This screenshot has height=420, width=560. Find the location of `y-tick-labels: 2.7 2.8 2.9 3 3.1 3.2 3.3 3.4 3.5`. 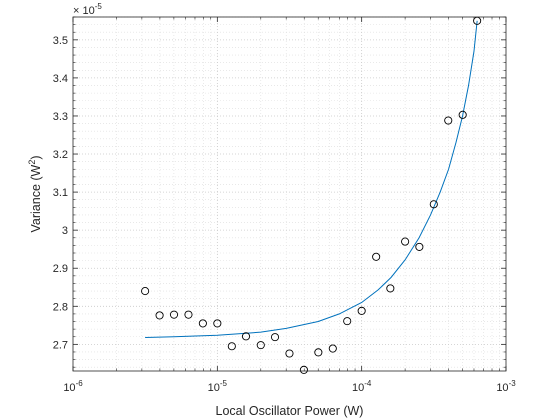

y-tick-labels: 2.7 2.8 2.9 3 3.1 3.2 3.3 3.4 3.5 is located at coordinates (60, 193).